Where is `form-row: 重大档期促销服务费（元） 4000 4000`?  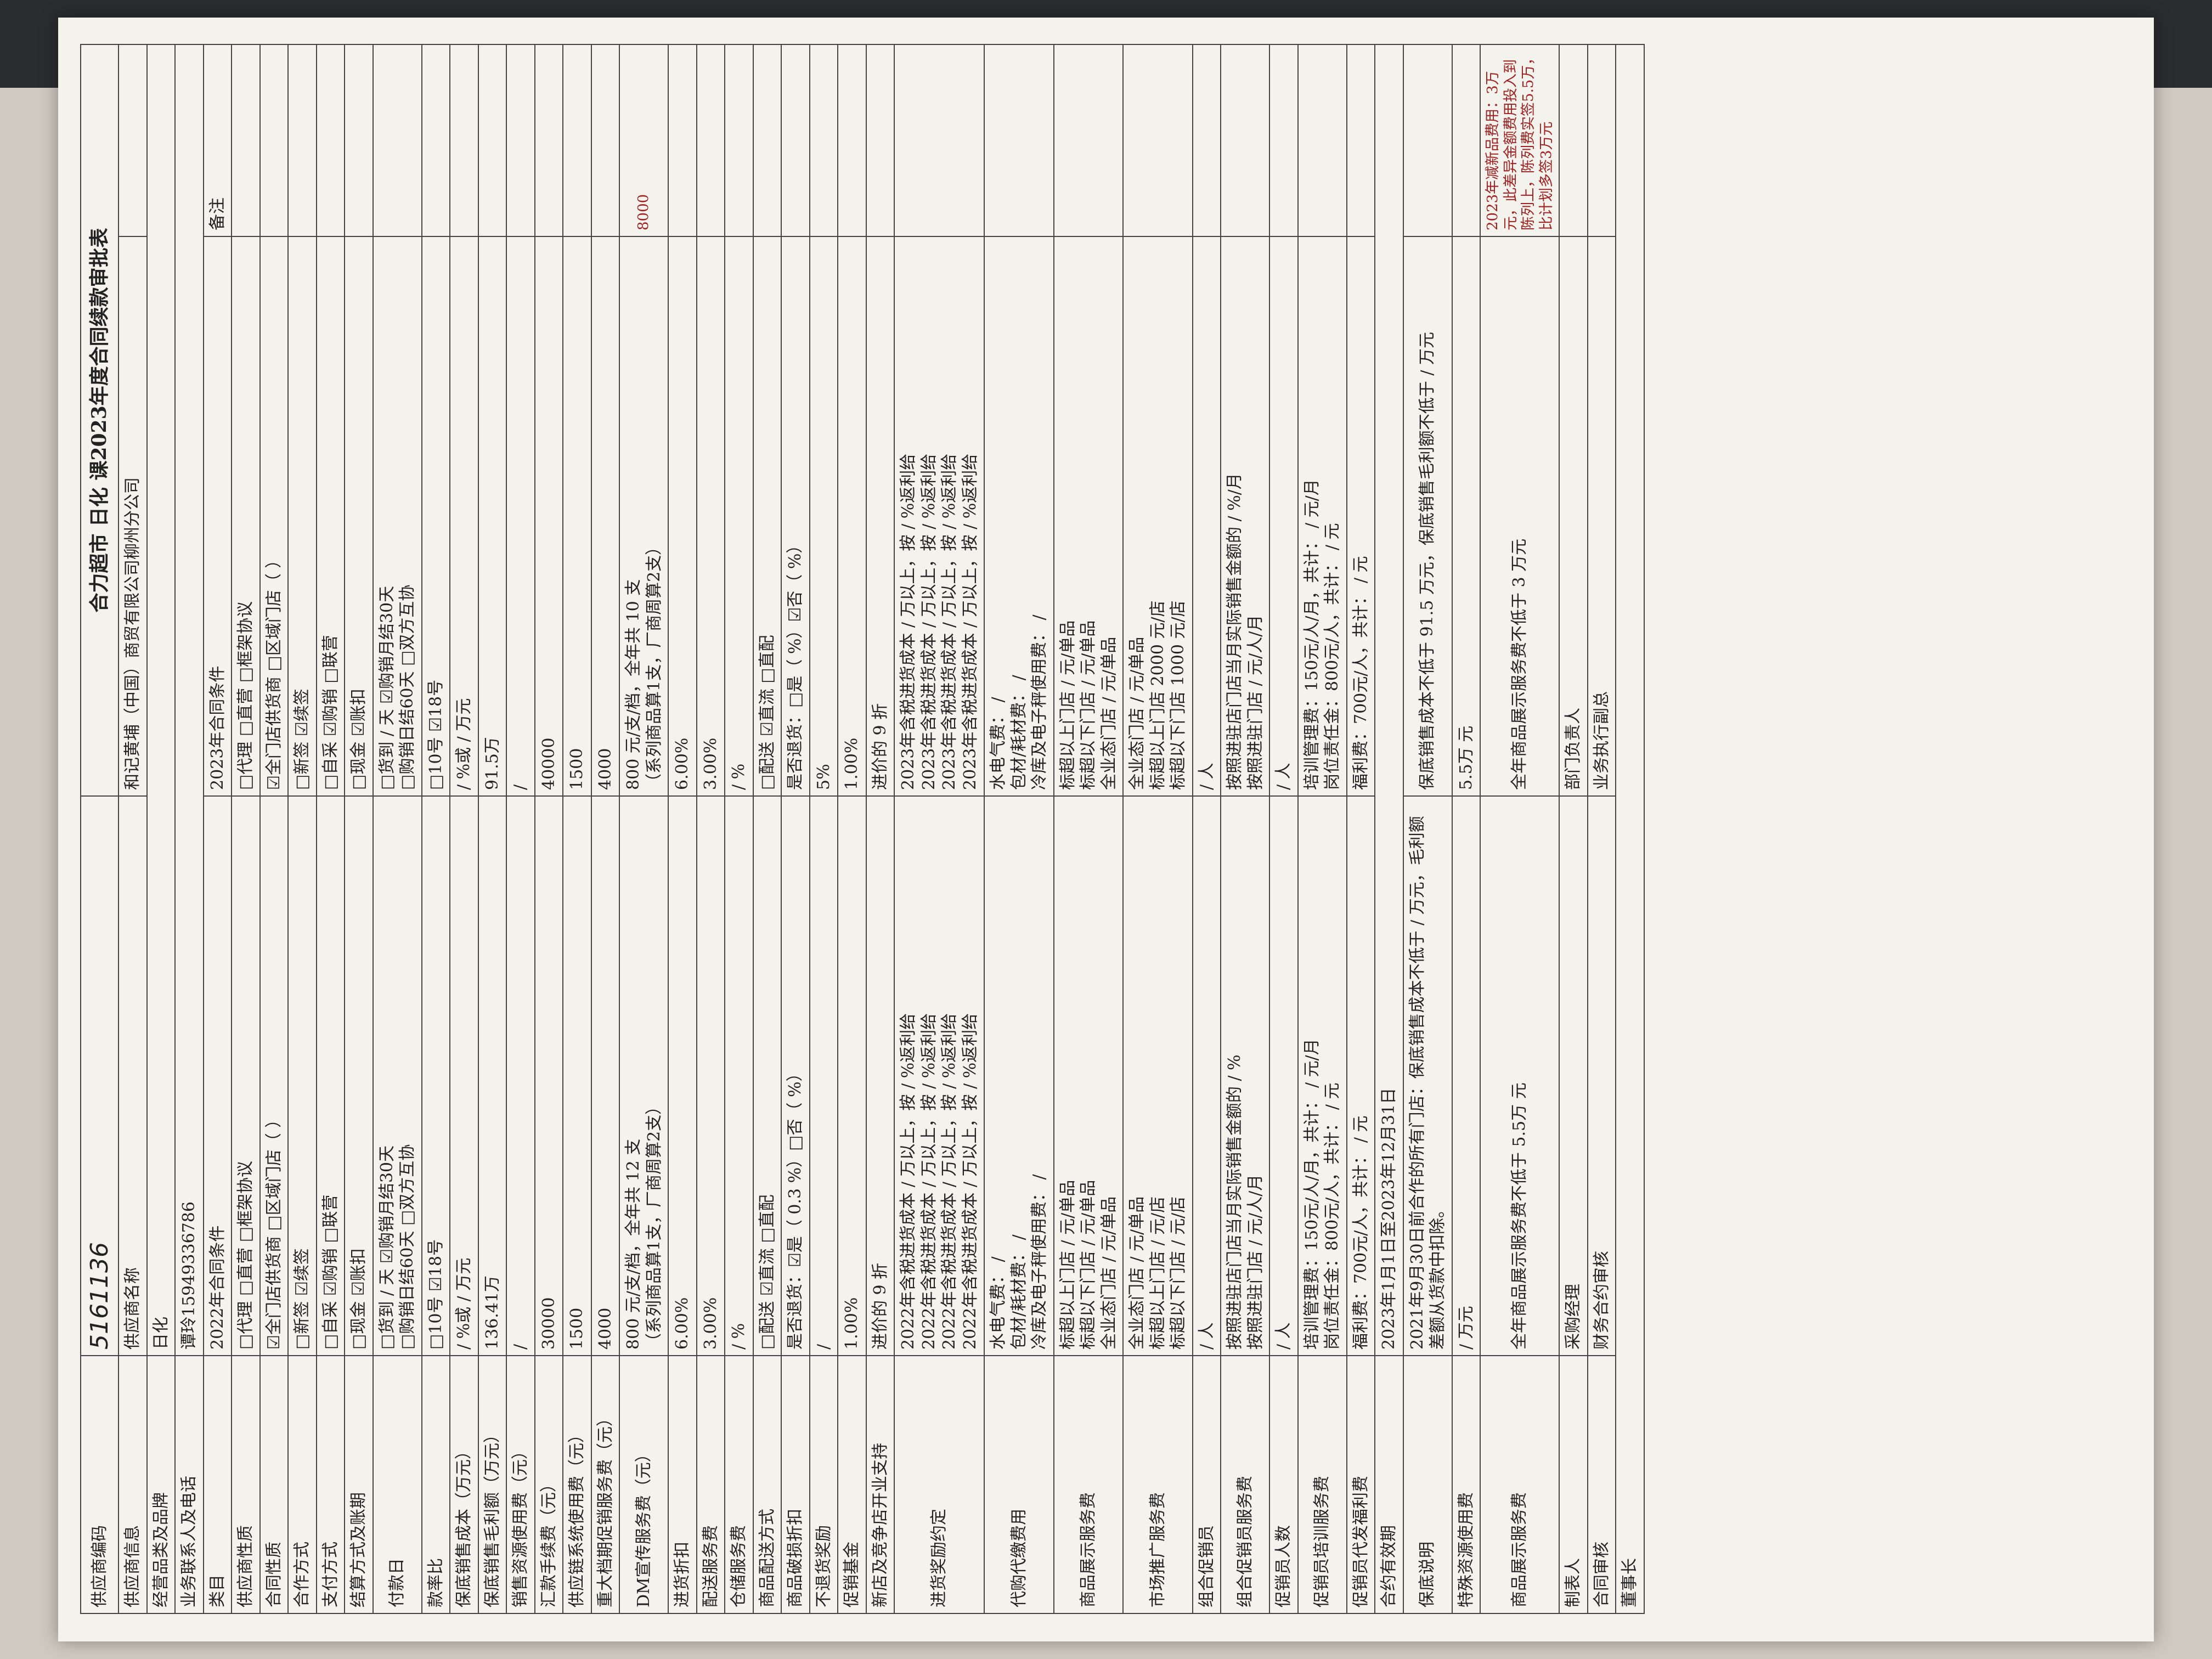 form-row: 重大档期促销服务费（元） 4000 4000 is located at coordinates (605, 828).